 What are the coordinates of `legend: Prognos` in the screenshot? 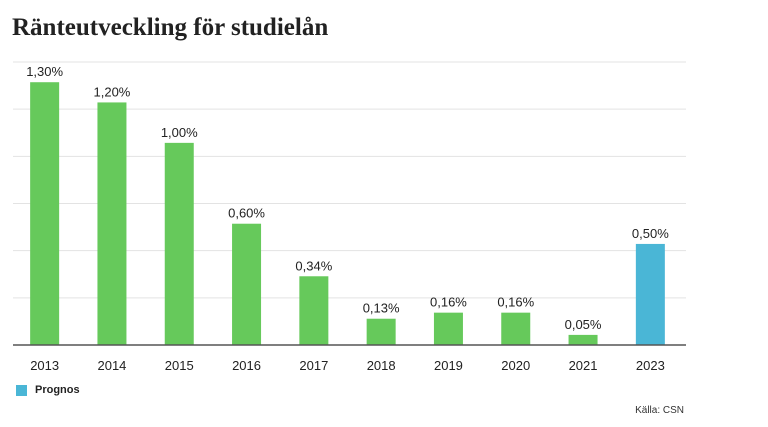 It's located at (48, 390).